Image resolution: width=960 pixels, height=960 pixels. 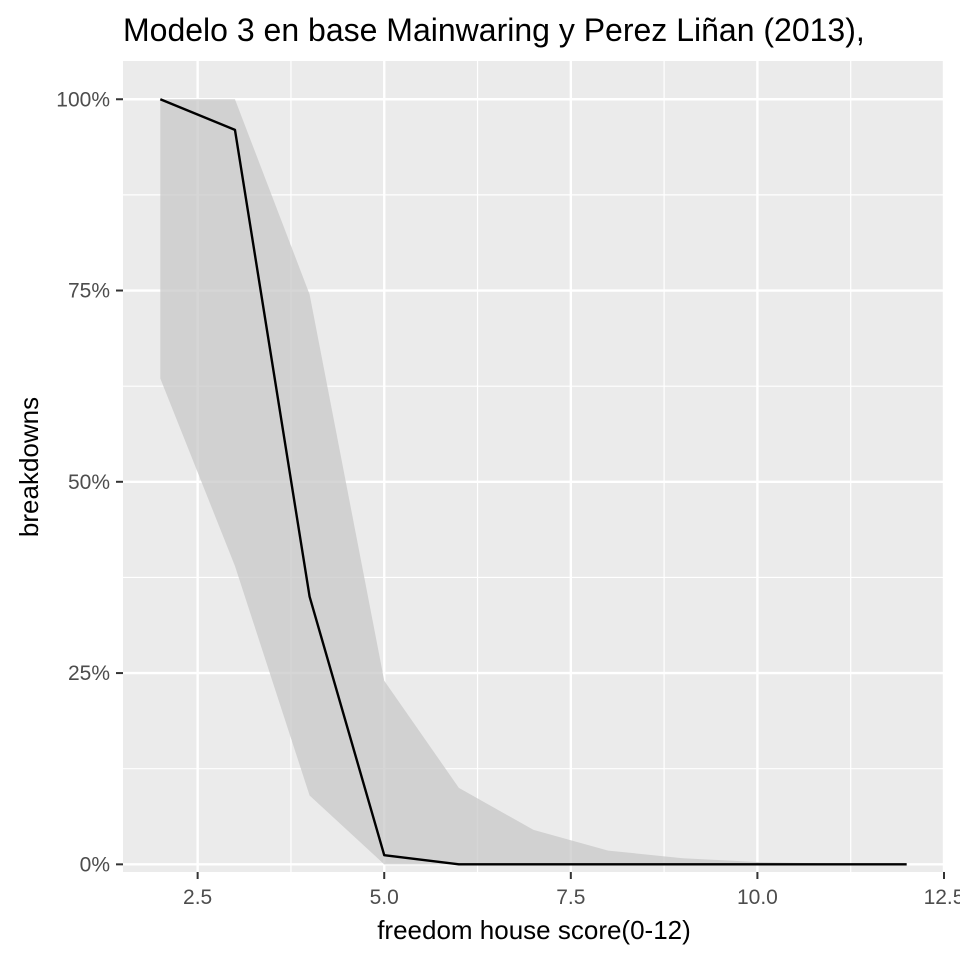 I want to click on x-tick-label: 7.5, so click(x=570, y=897).